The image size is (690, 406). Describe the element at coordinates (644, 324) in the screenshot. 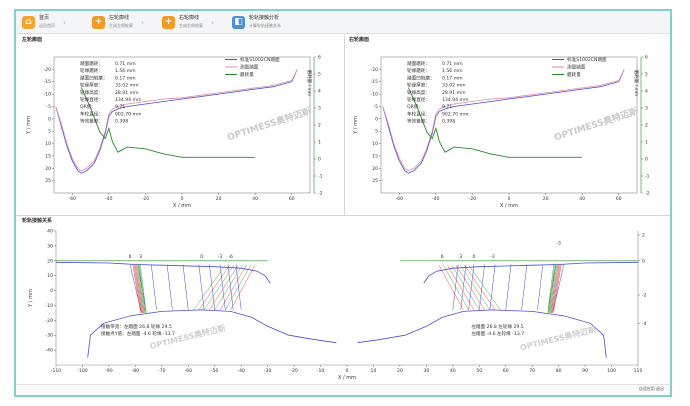

I see `y2-tick-label: -4` at that location.